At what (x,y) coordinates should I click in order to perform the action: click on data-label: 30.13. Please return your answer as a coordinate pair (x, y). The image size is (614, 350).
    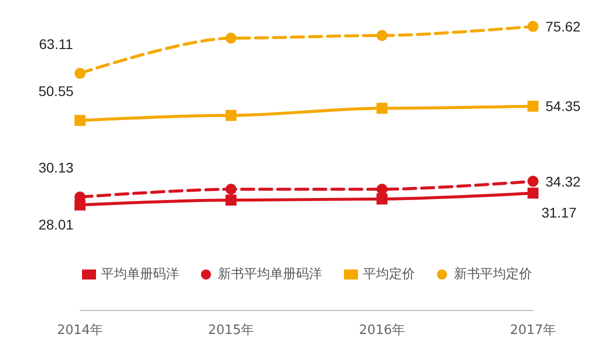
    Looking at the image, I should click on (56, 168).